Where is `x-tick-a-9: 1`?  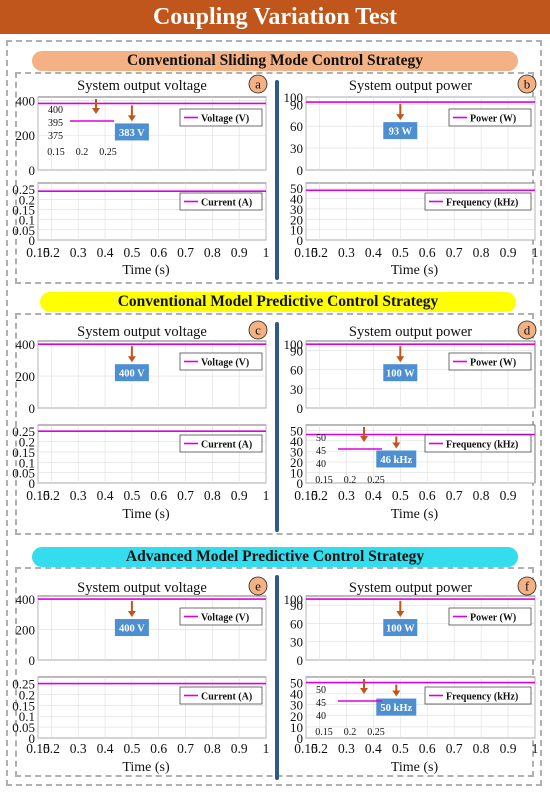
x-tick-a-9: 1 is located at coordinates (266, 252).